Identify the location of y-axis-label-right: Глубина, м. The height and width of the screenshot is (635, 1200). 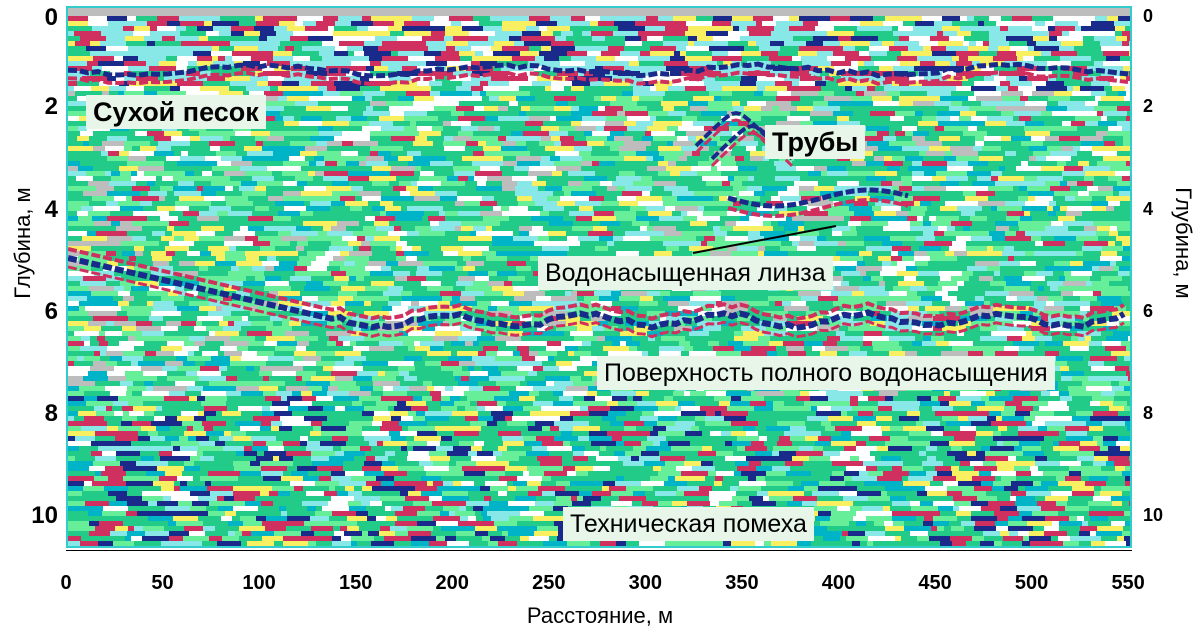
(1183, 243).